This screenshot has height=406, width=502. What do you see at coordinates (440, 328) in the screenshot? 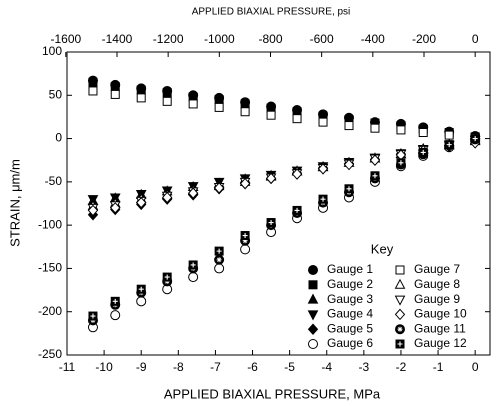
I see `legend-label: Gauge 11` at bounding box center [440, 328].